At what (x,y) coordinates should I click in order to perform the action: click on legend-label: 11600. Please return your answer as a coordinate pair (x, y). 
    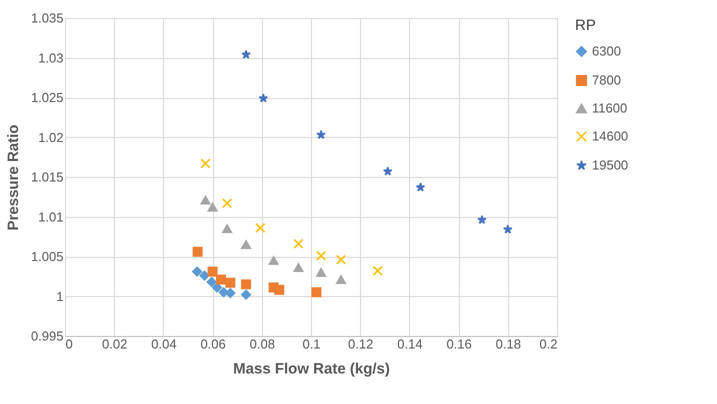
    Looking at the image, I should click on (610, 108).